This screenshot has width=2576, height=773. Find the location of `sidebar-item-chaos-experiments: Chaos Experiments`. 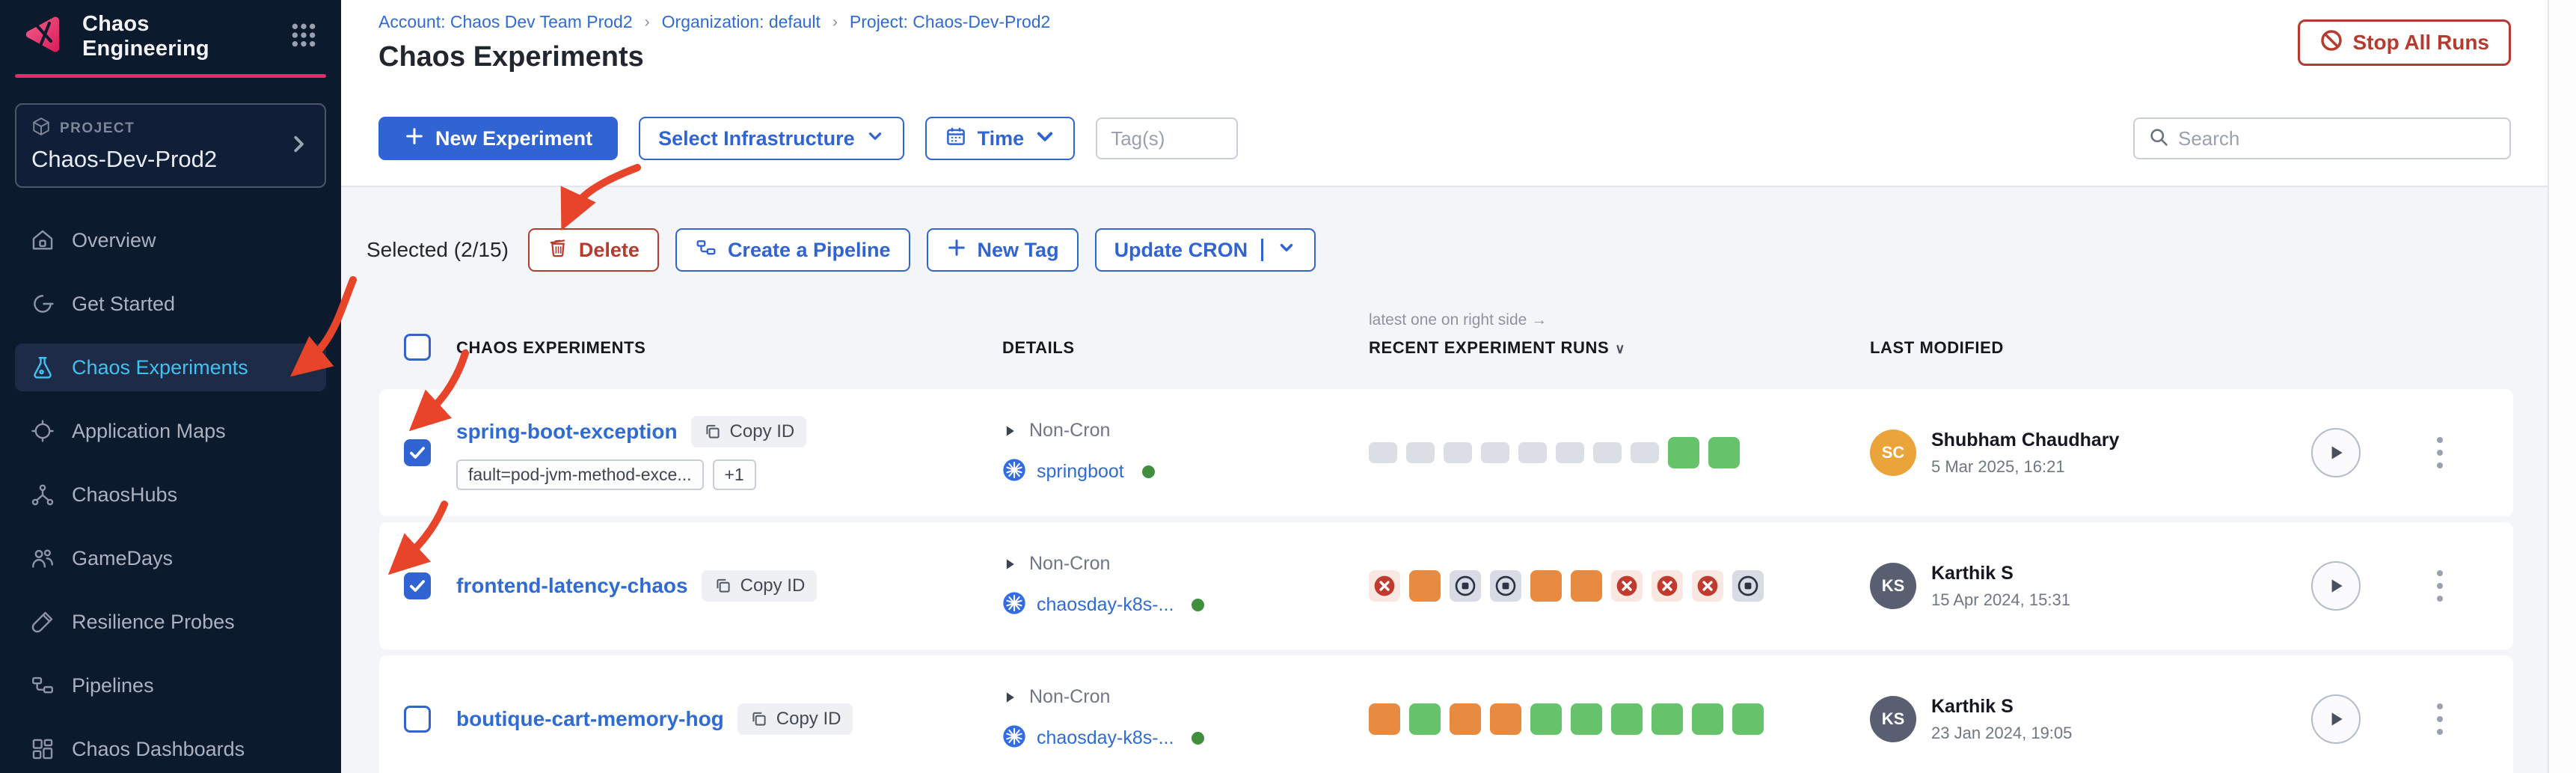

sidebar-item-chaos-experiments: Chaos Experiments is located at coordinates (170, 367).